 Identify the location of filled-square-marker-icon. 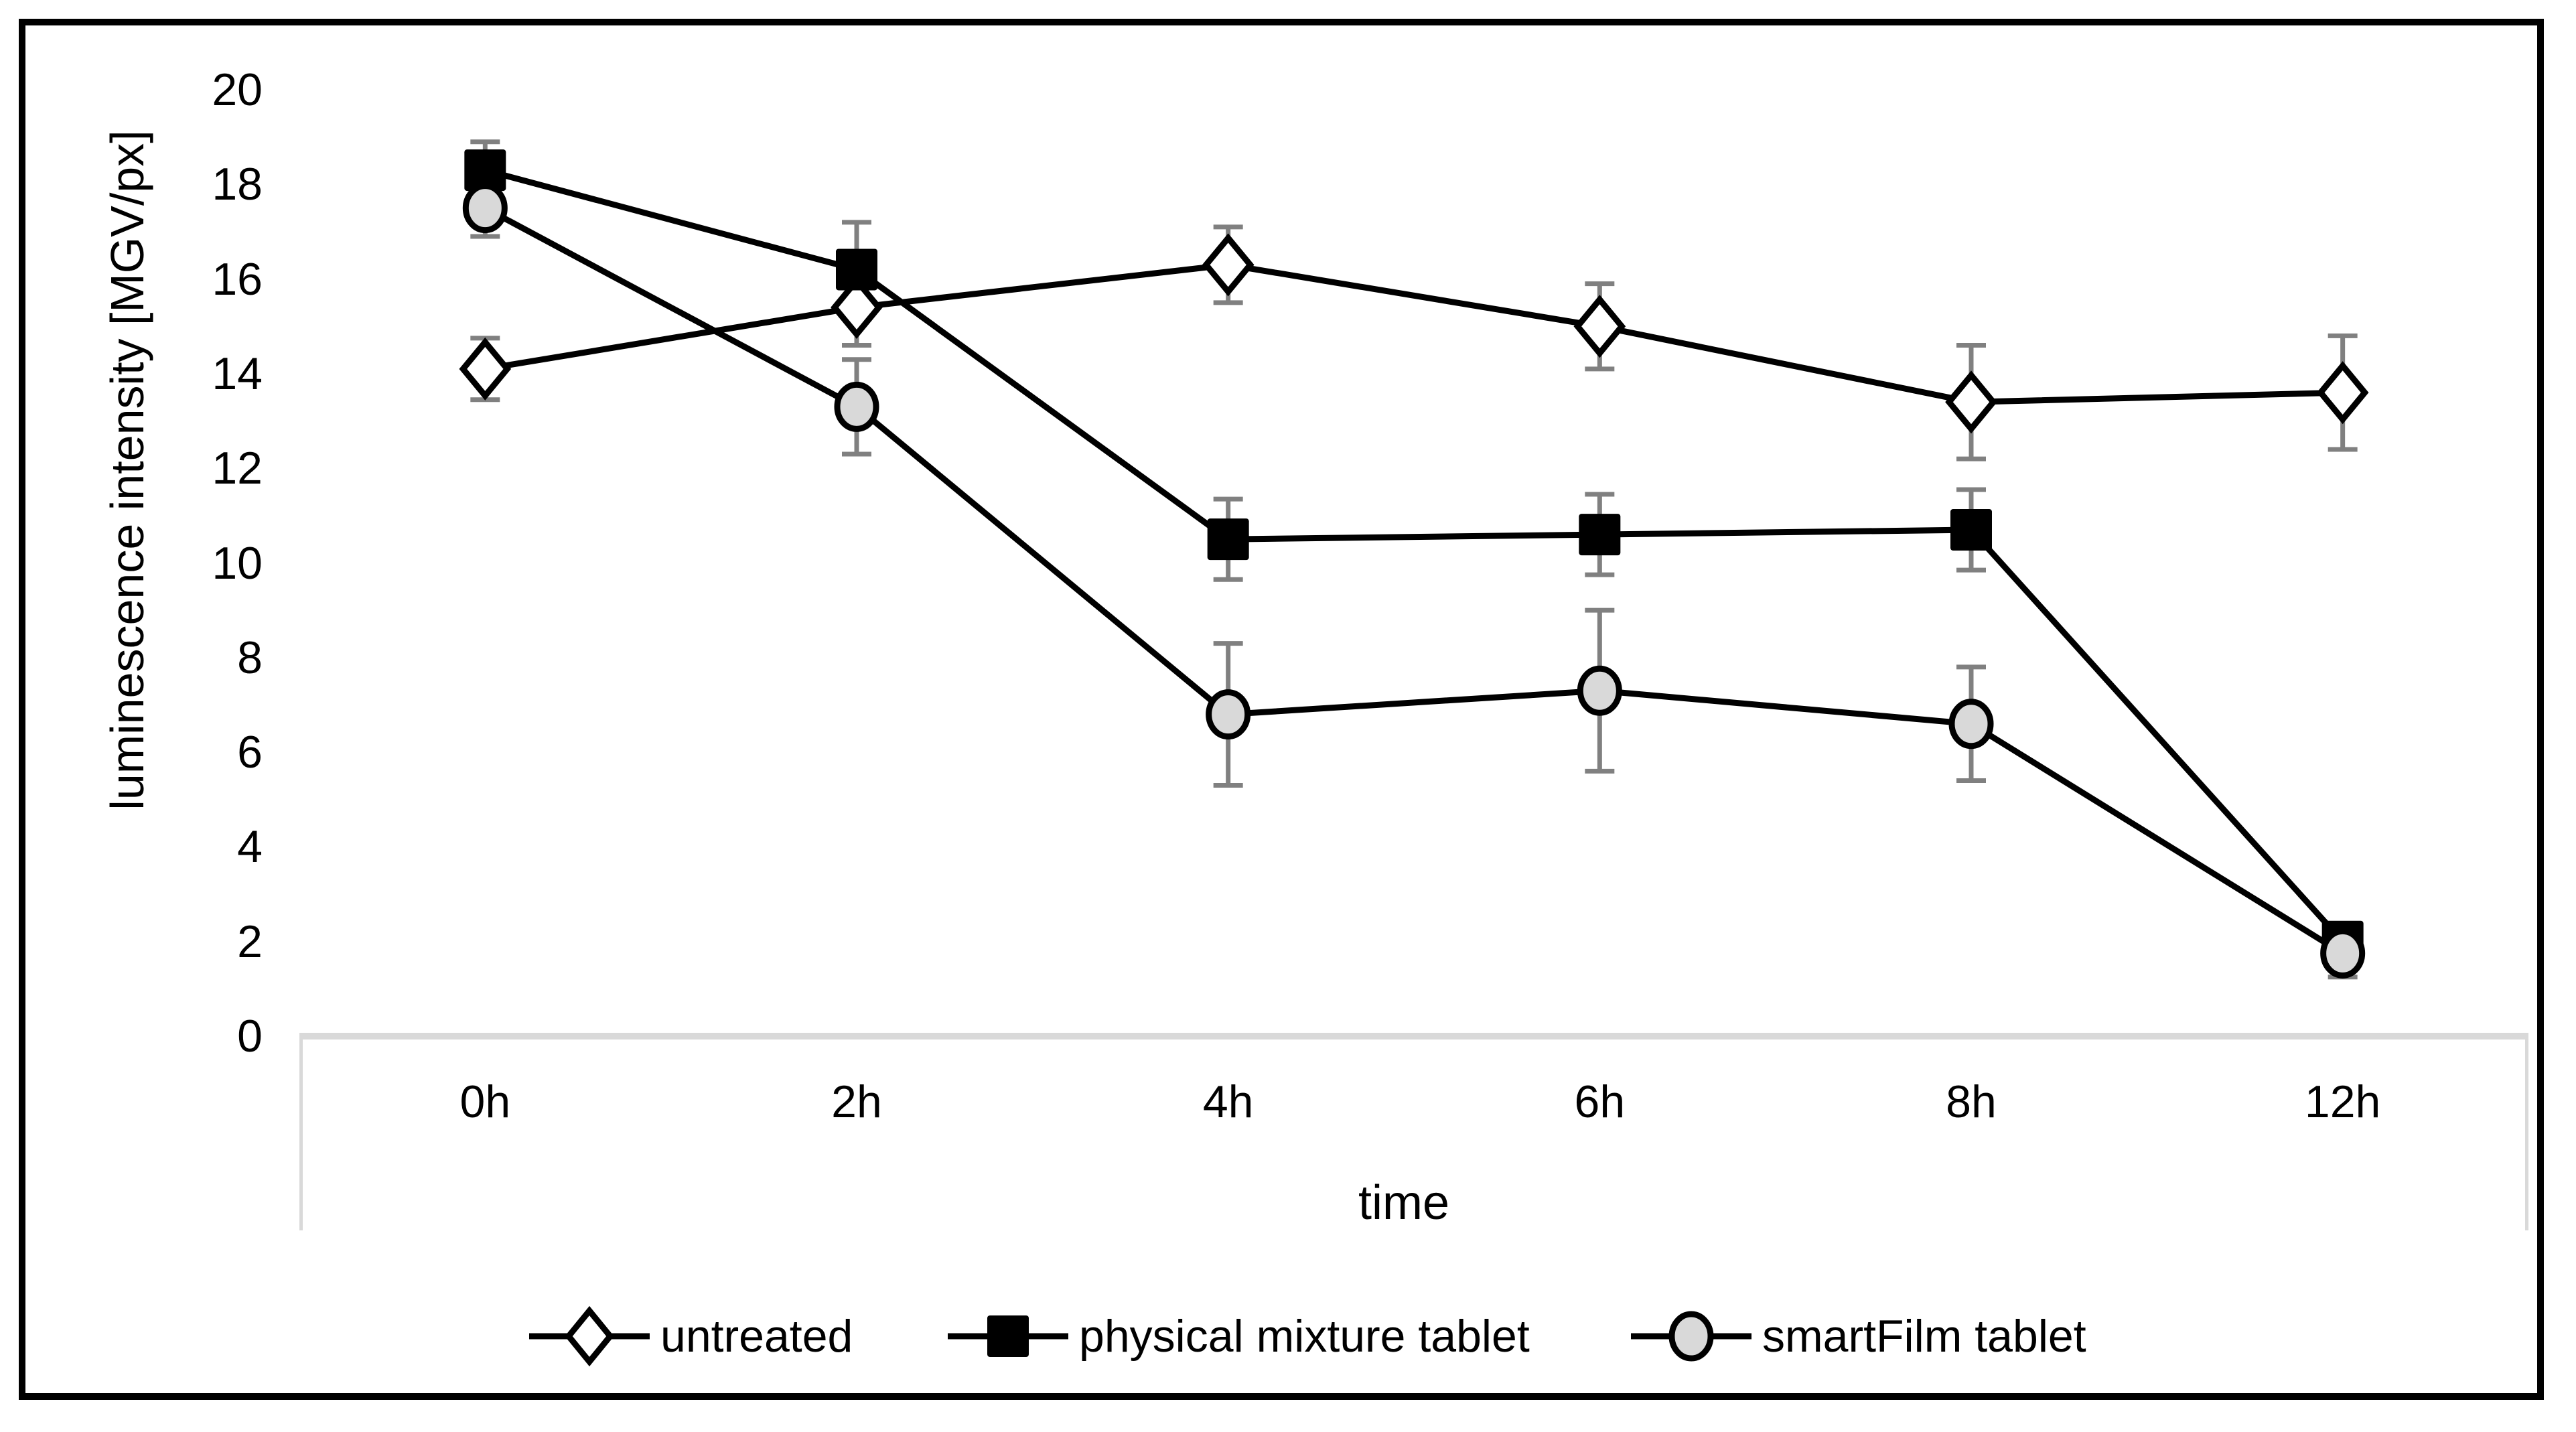
(1008, 1336).